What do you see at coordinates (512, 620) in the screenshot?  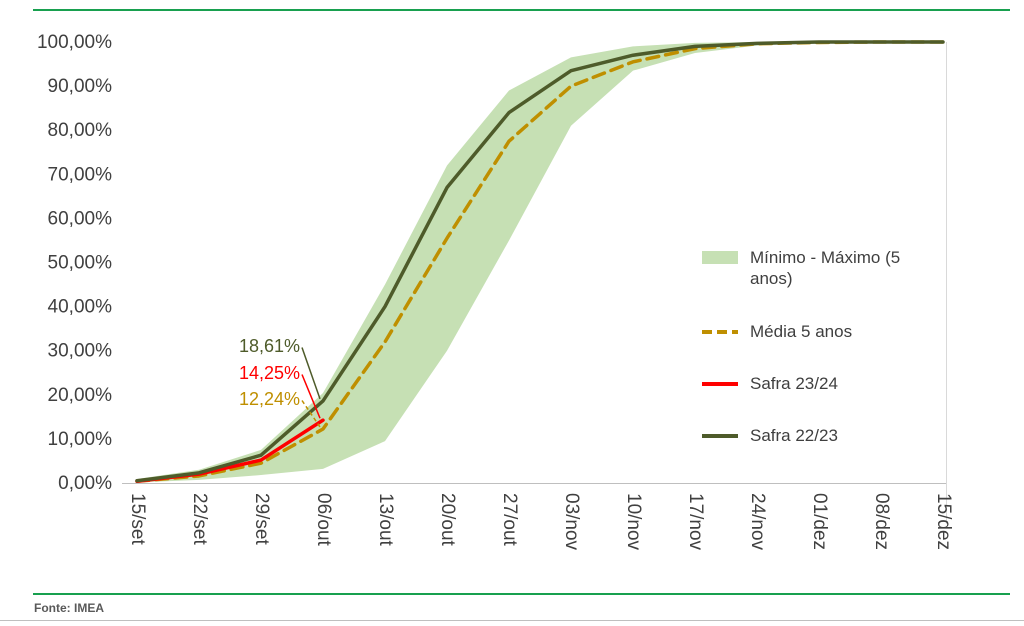 I see `page-bottom-border` at bounding box center [512, 620].